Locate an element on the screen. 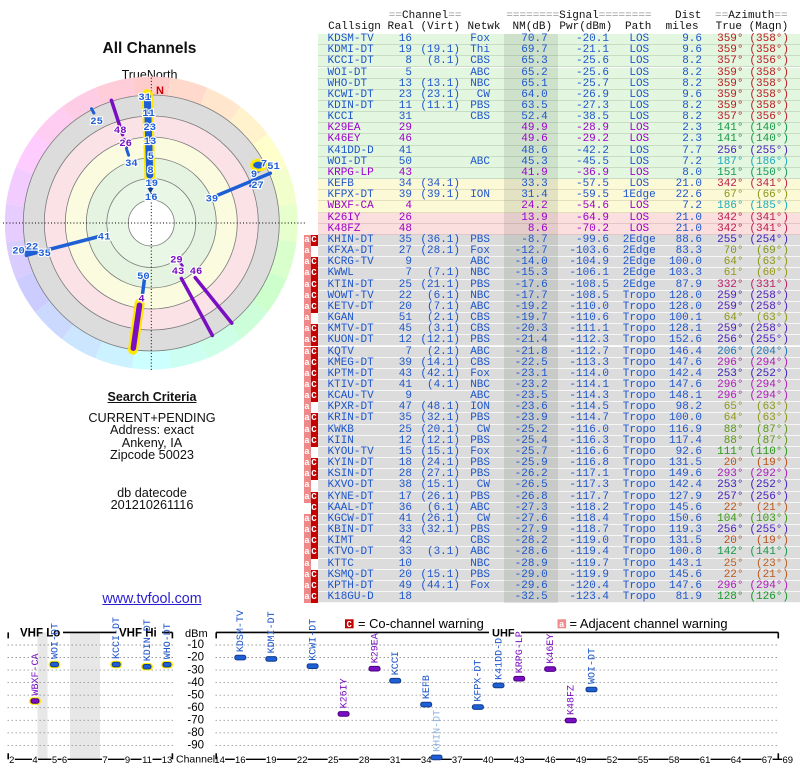 Image resolution: width=800 pixels, height=768 pixels. svg-text: K46EY is located at coordinates (551, 649).